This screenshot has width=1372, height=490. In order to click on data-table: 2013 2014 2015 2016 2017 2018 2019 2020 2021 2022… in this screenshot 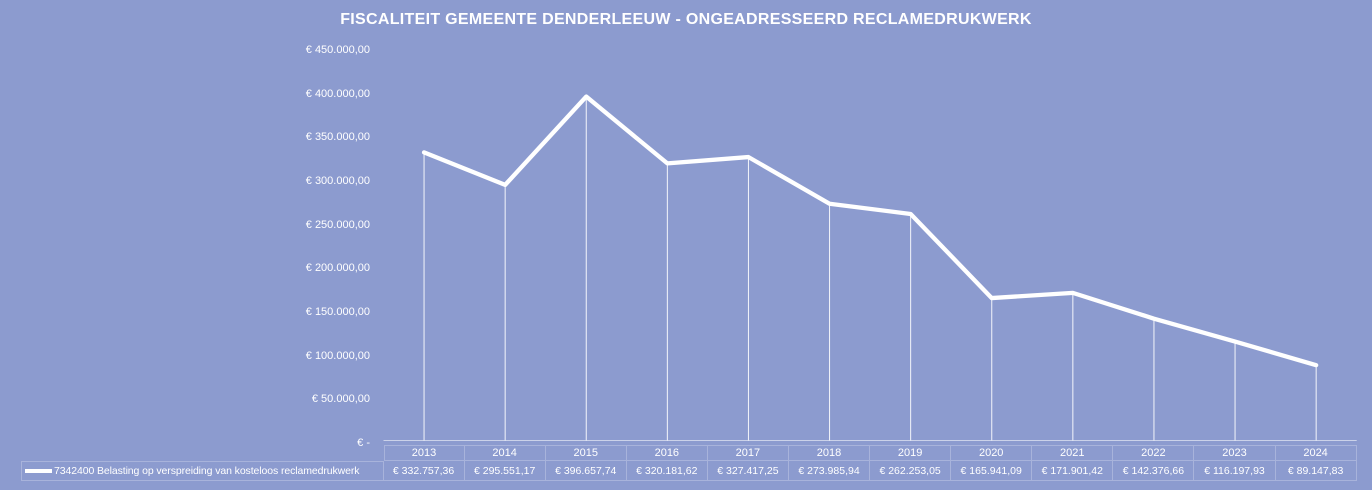, I will do `click(689, 463)`.